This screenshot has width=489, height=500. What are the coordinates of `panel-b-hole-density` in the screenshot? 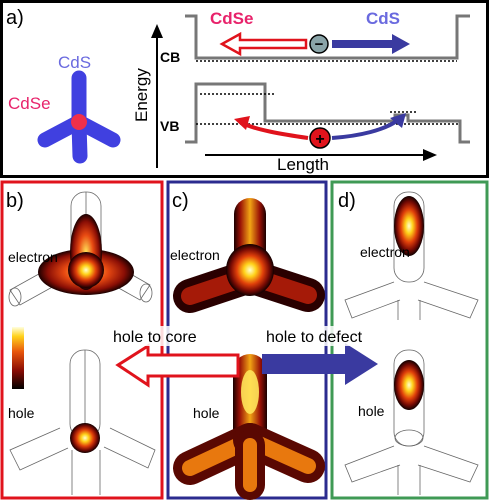 It's located at (85, 438).